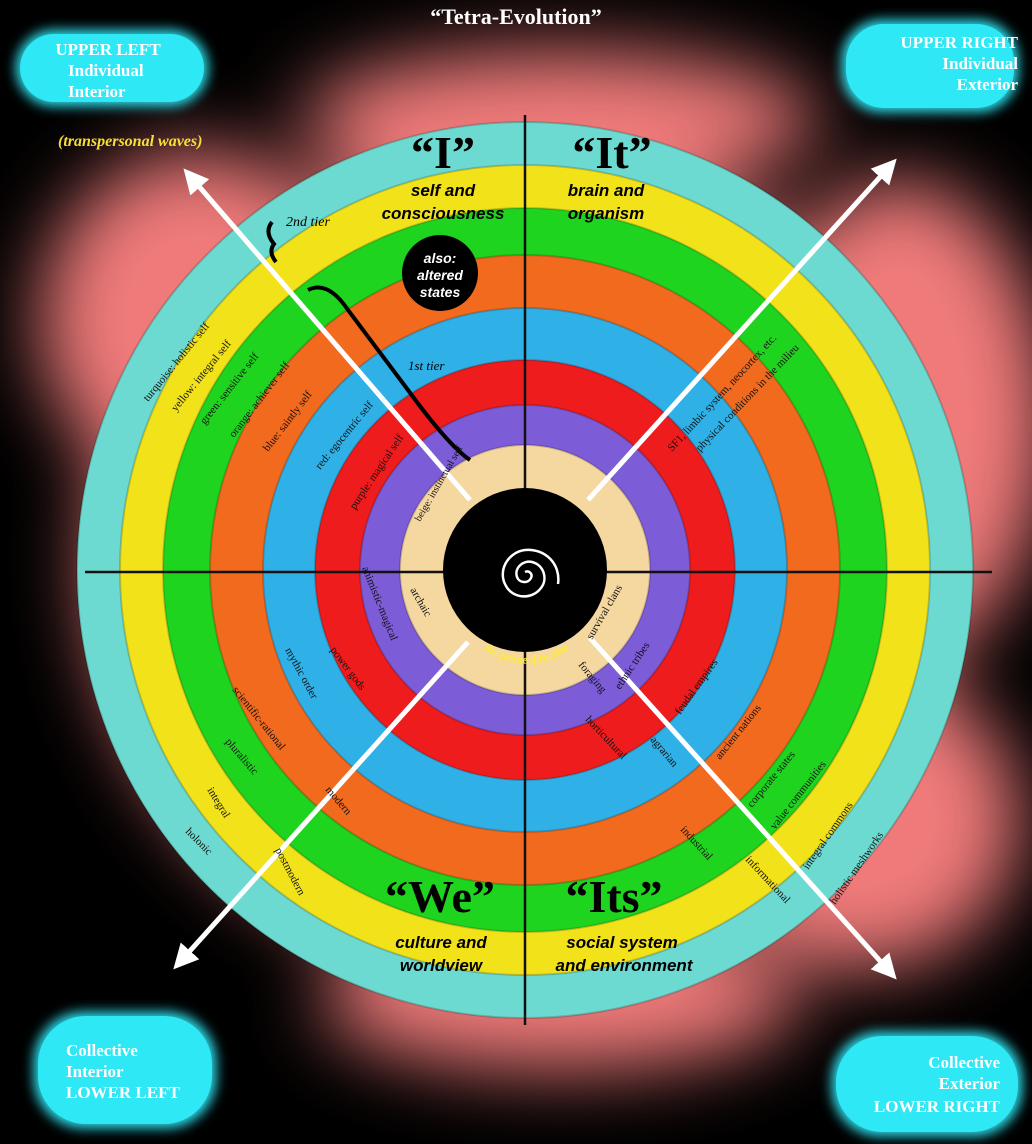 Image resolution: width=1032 pixels, height=1144 pixels. I want to click on corner-upper-right-line2: Individual, so click(980, 63).